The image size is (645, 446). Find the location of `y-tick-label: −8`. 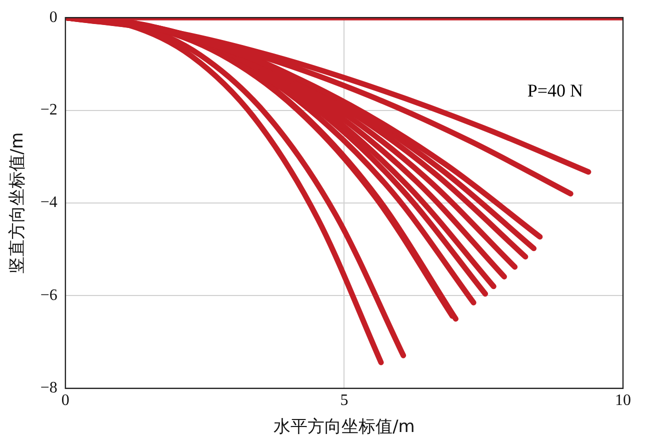

y-tick-label: −8 is located at coordinates (49, 388).